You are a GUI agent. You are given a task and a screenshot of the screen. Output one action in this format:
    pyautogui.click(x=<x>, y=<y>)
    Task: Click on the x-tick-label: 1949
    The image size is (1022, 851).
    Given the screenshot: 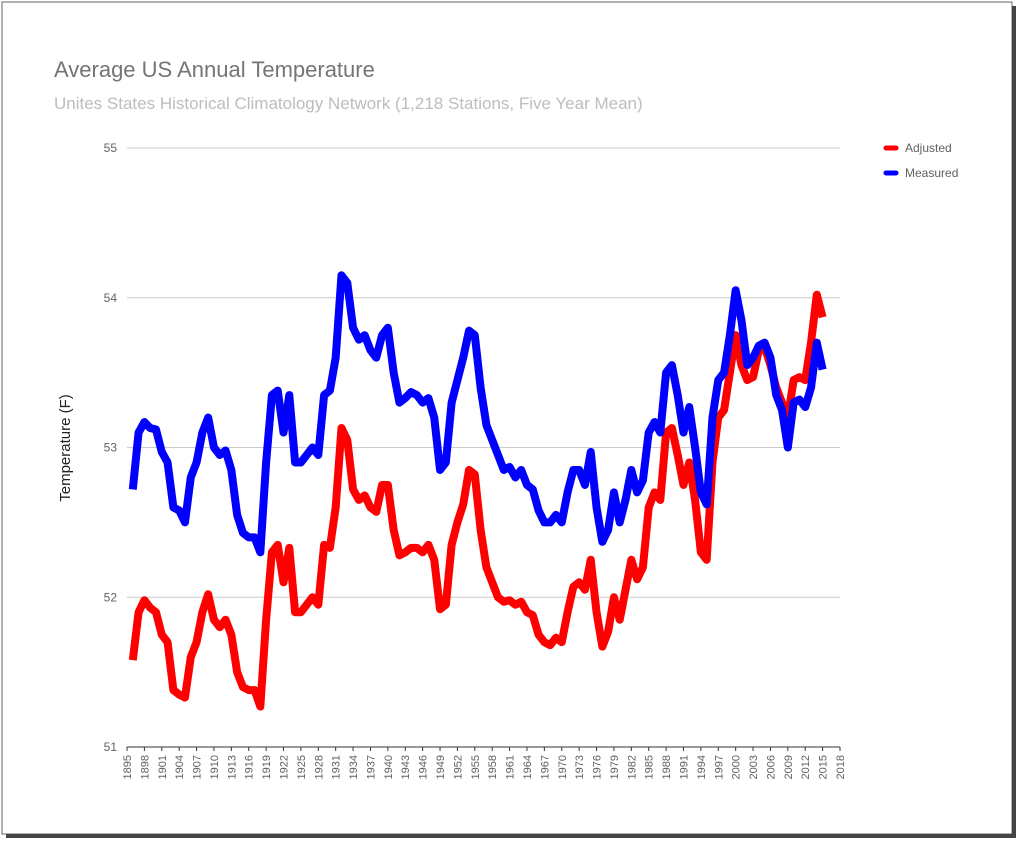 What is the action you would take?
    pyautogui.click(x=441, y=767)
    